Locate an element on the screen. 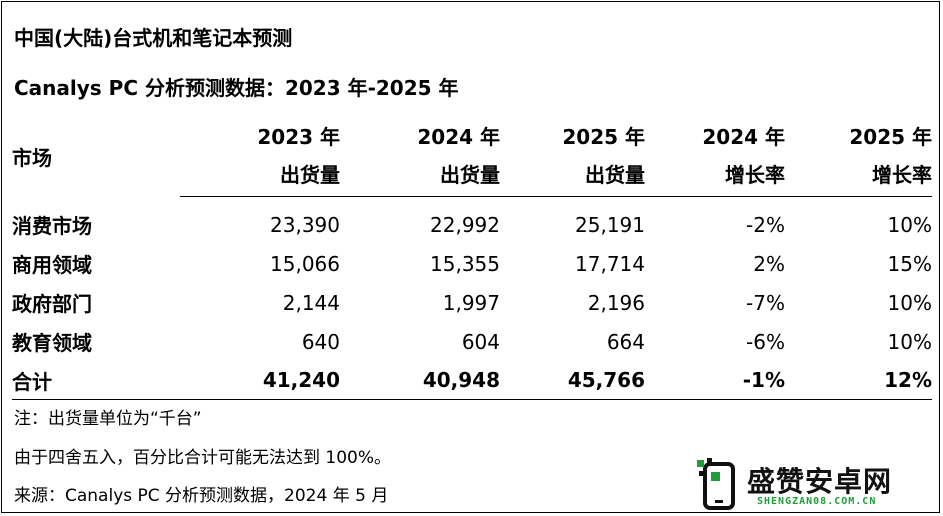 The width and height of the screenshot is (943, 516). header-col-3-line1: 2025 年 is located at coordinates (603, 136).